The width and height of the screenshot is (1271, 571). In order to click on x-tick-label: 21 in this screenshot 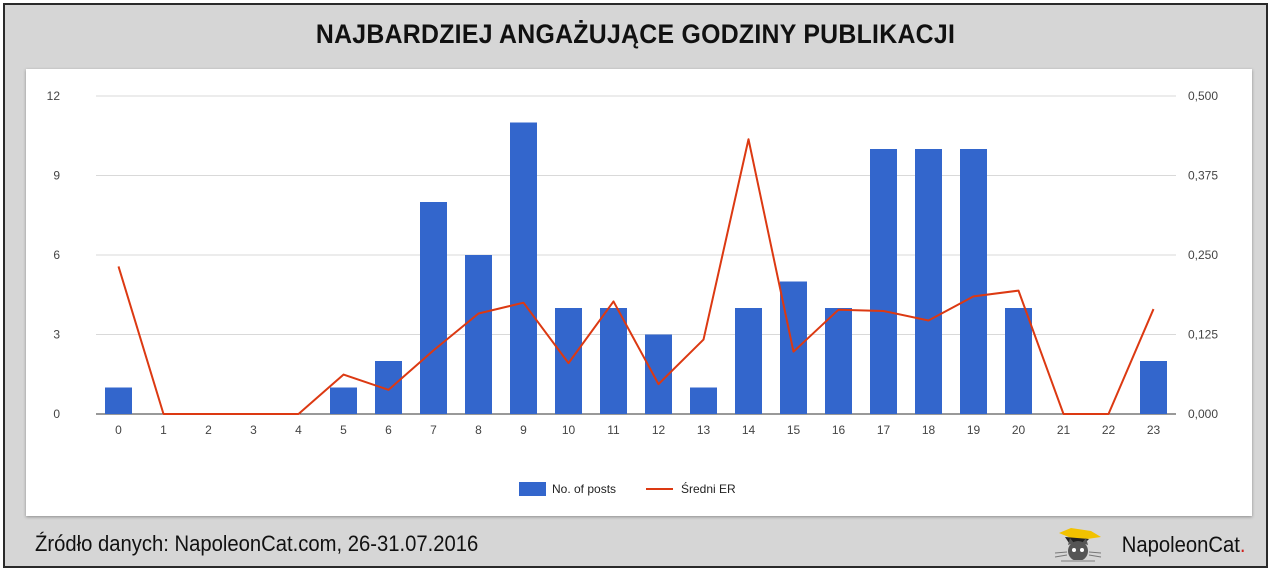, I will do `click(1064, 430)`.